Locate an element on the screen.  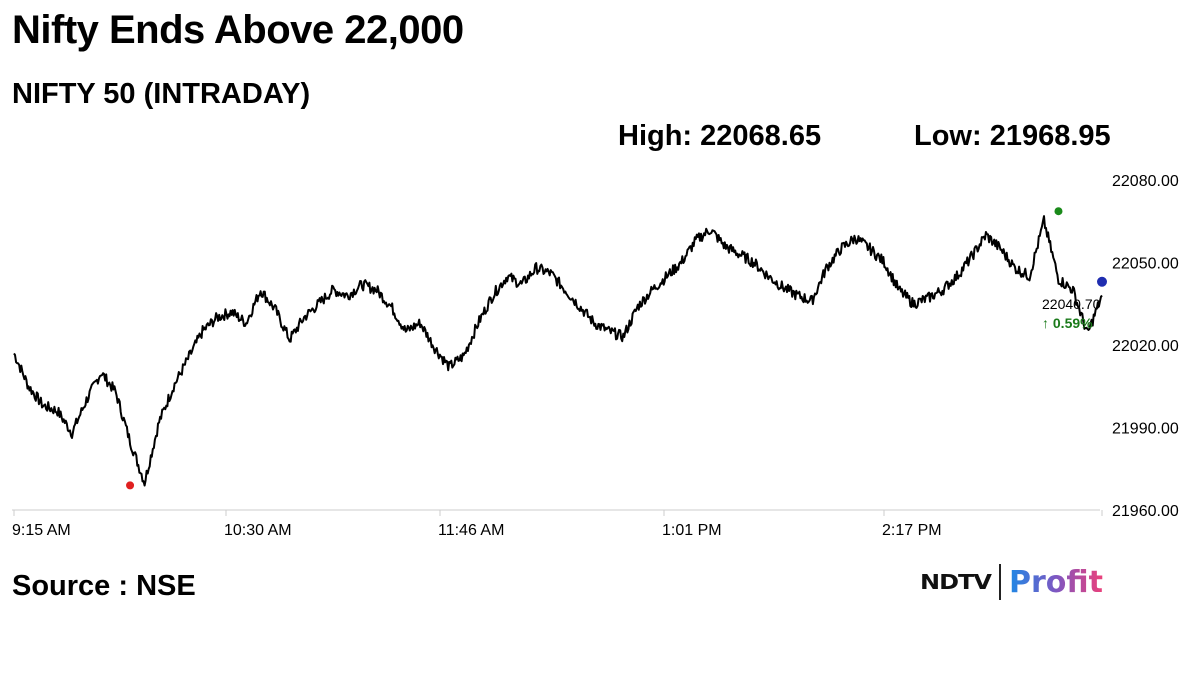
chart-subtitle: NIFTY 50 (INTRADAY) is located at coordinates (161, 94).